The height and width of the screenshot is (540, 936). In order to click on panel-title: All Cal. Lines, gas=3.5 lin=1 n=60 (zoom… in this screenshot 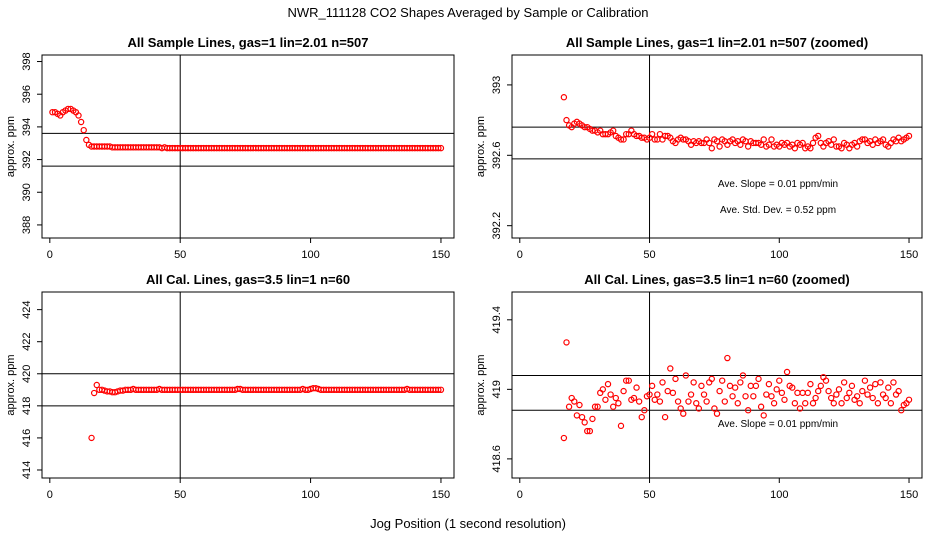, I will do `click(717, 279)`.